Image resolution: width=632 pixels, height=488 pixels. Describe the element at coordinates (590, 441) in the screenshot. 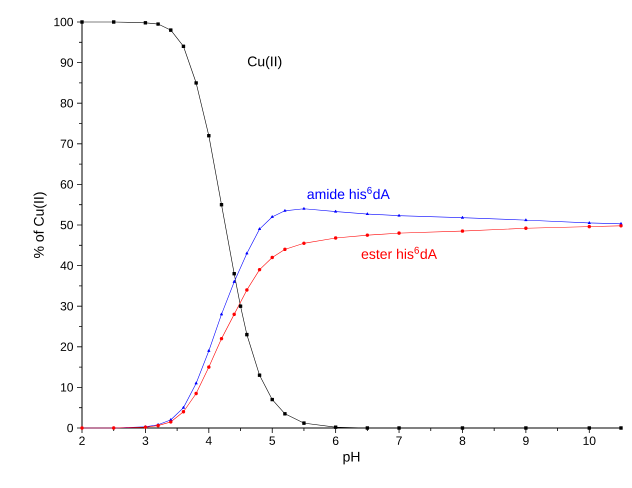

I see `x-tick-label: 10` at that location.